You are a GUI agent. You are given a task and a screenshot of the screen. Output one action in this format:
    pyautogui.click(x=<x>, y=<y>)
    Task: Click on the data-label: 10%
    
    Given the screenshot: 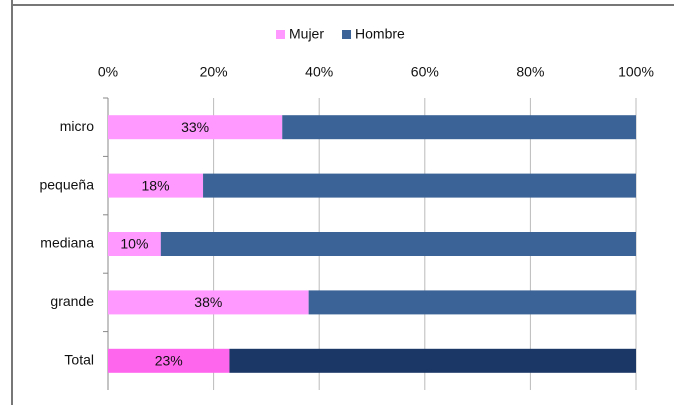 What is the action you would take?
    pyautogui.click(x=134, y=244)
    